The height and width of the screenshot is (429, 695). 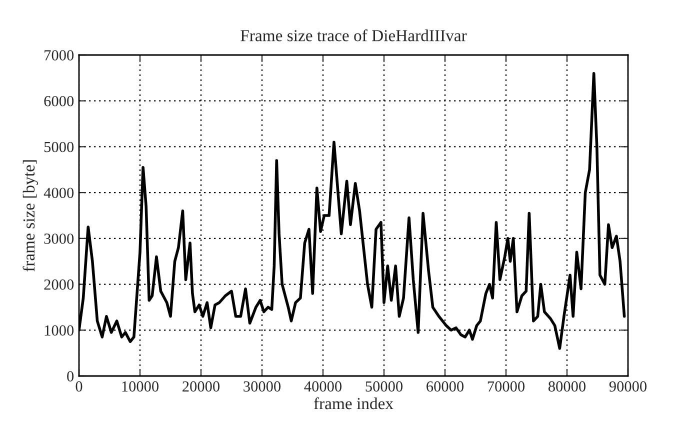 I want to click on x-tick-label: 60000, so click(x=445, y=386).